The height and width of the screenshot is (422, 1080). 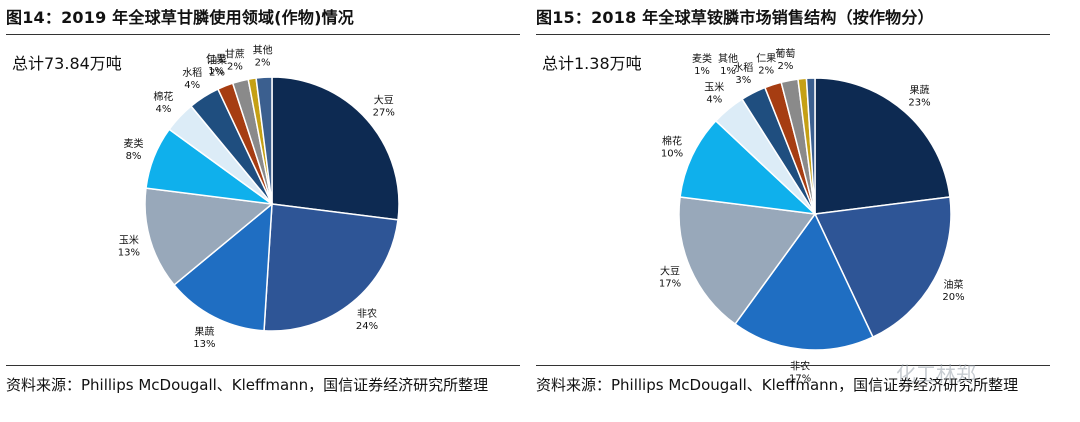 I want to click on slice-value-label: 20%, so click(x=953, y=297).